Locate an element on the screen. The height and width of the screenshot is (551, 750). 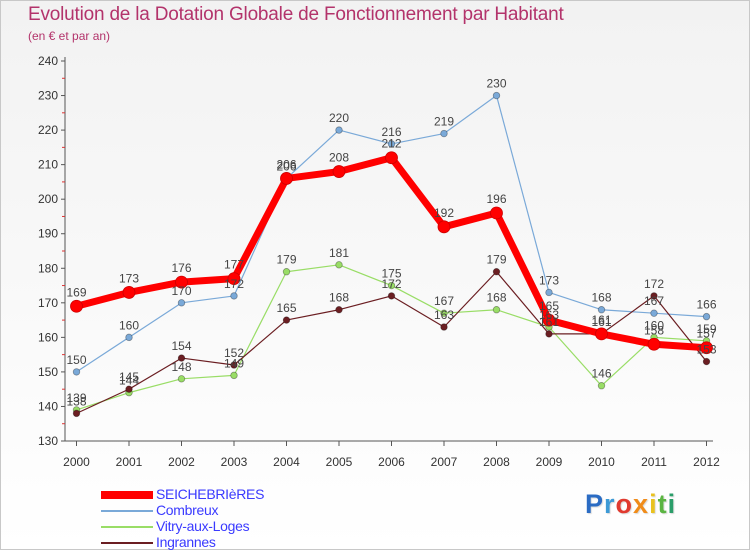
legend-swatch-vitry-aux-loges is located at coordinates (127, 527).